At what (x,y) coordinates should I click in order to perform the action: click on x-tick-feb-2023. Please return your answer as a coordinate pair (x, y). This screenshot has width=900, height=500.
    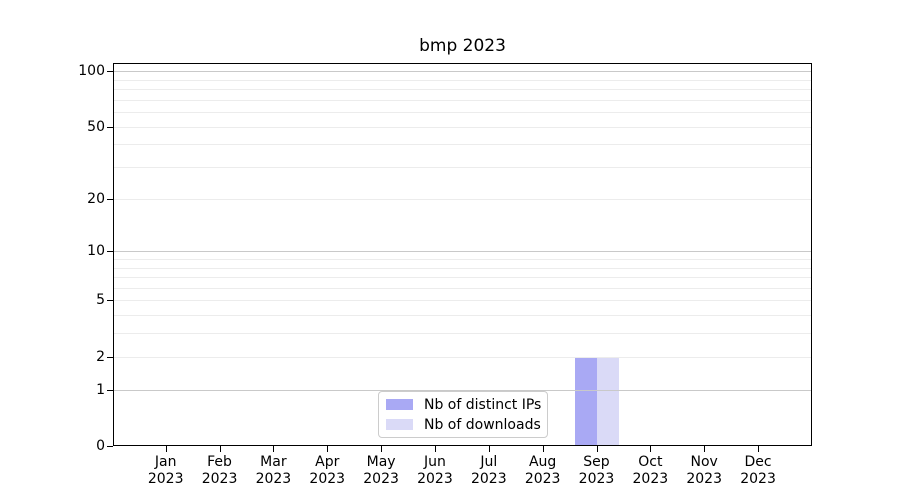
    Looking at the image, I should click on (220, 449).